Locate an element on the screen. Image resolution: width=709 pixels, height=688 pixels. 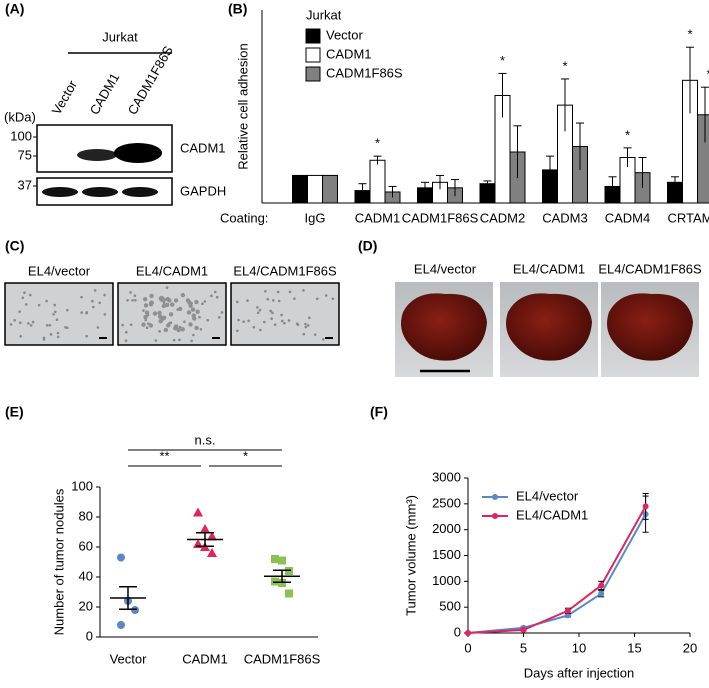
kda-marker: 37 is located at coordinates (25, 184).